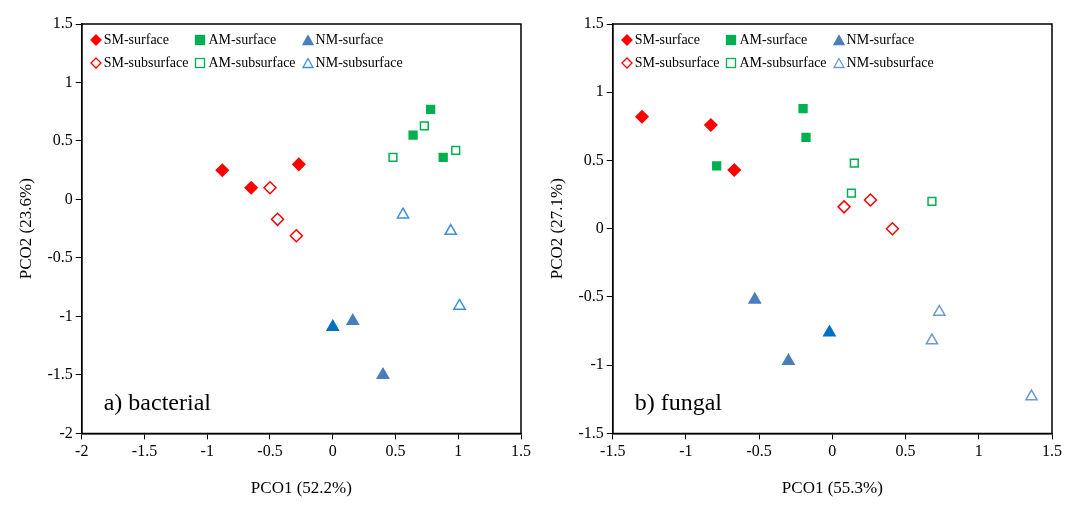 The image size is (1079, 515). What do you see at coordinates (25, 229) in the screenshot?
I see `y-axis-title: PCO2 (23.6%)` at bounding box center [25, 229].